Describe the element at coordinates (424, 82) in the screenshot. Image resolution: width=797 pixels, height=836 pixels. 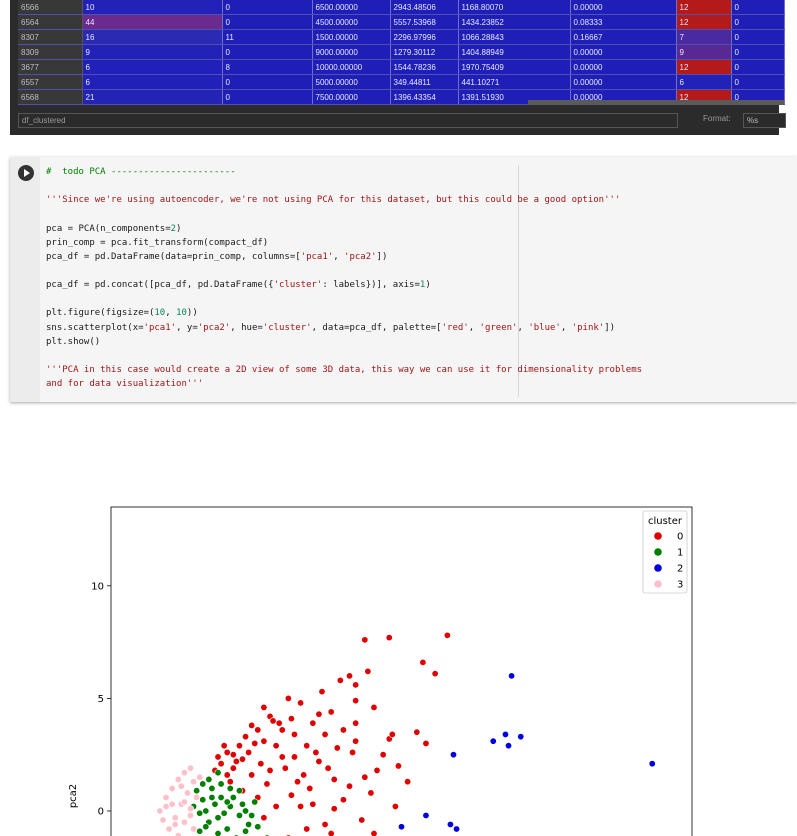
I see `table-cell: 349.44811` at that location.